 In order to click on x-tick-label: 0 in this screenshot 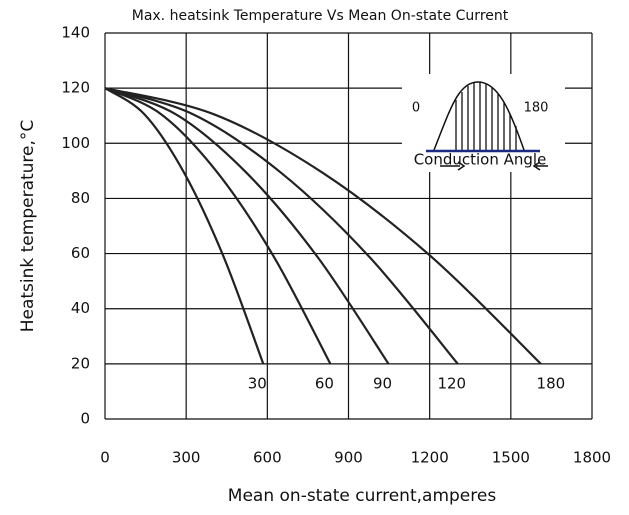, I will do `click(105, 458)`.